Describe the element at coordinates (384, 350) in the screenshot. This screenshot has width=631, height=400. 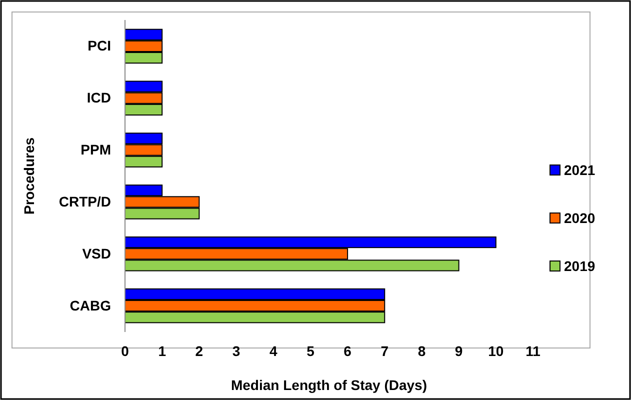
I see `x-tick-label: 7` at that location.